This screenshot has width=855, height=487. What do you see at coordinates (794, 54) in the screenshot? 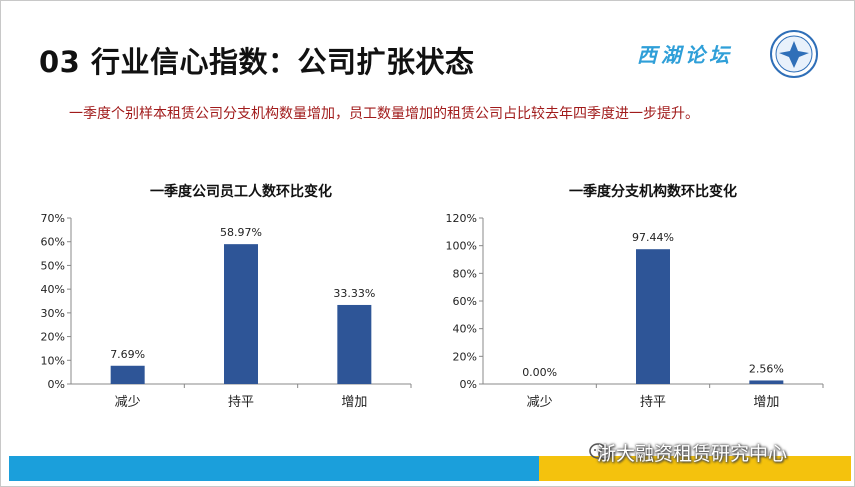
I see `emblem-icon` at bounding box center [794, 54].